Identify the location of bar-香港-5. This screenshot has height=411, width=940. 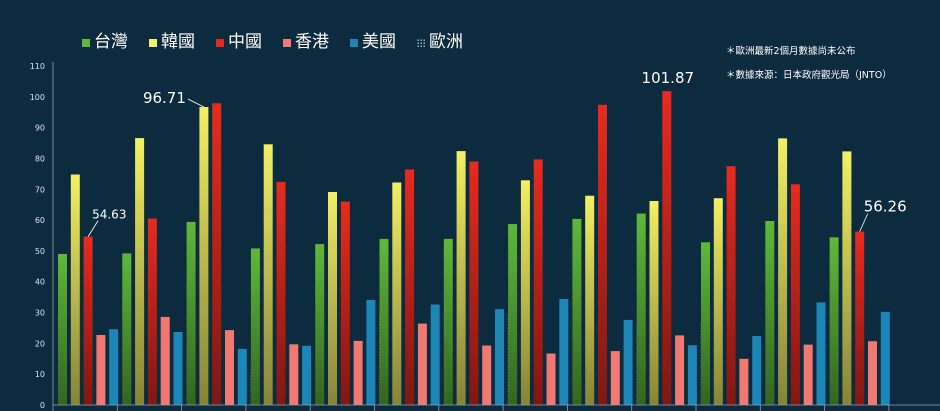
(422, 364).